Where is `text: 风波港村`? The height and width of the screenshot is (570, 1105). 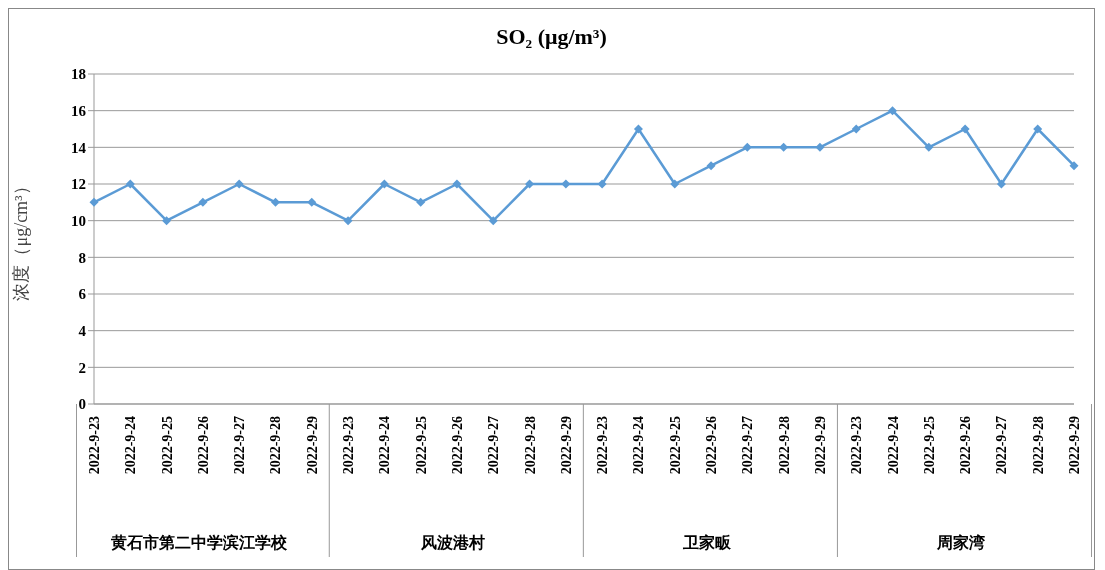
text: 风波港村 is located at coordinates (453, 542).